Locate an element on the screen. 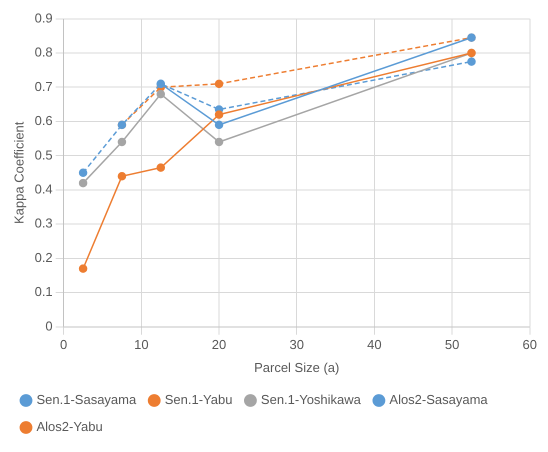  y-tick-label: 0.5 is located at coordinates (43, 154).